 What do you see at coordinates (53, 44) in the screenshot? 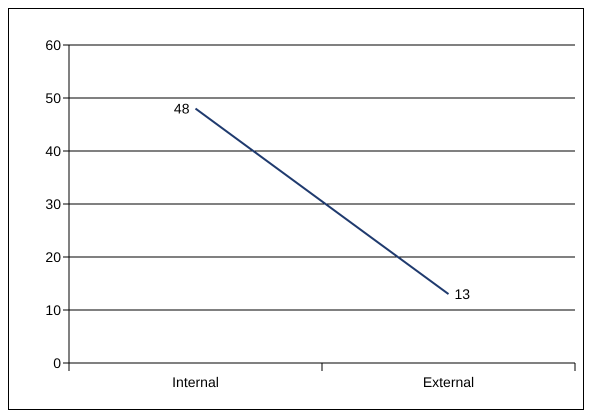
I see `y-tick-label: 60` at bounding box center [53, 44].